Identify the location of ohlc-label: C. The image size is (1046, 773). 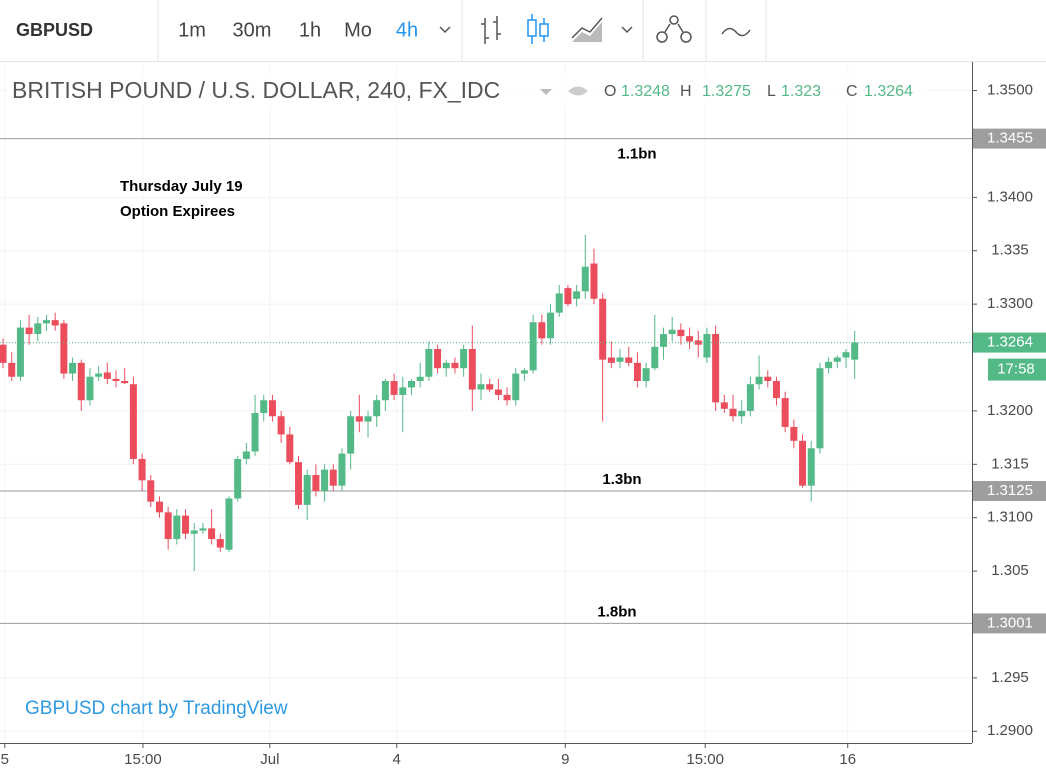
(852, 91).